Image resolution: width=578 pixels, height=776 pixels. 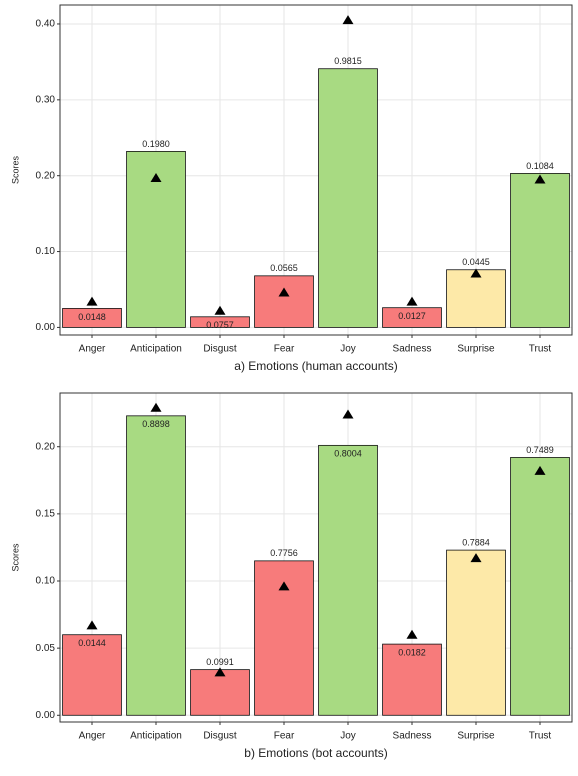 I want to click on y-tick-label: 0.40, so click(x=46, y=24).